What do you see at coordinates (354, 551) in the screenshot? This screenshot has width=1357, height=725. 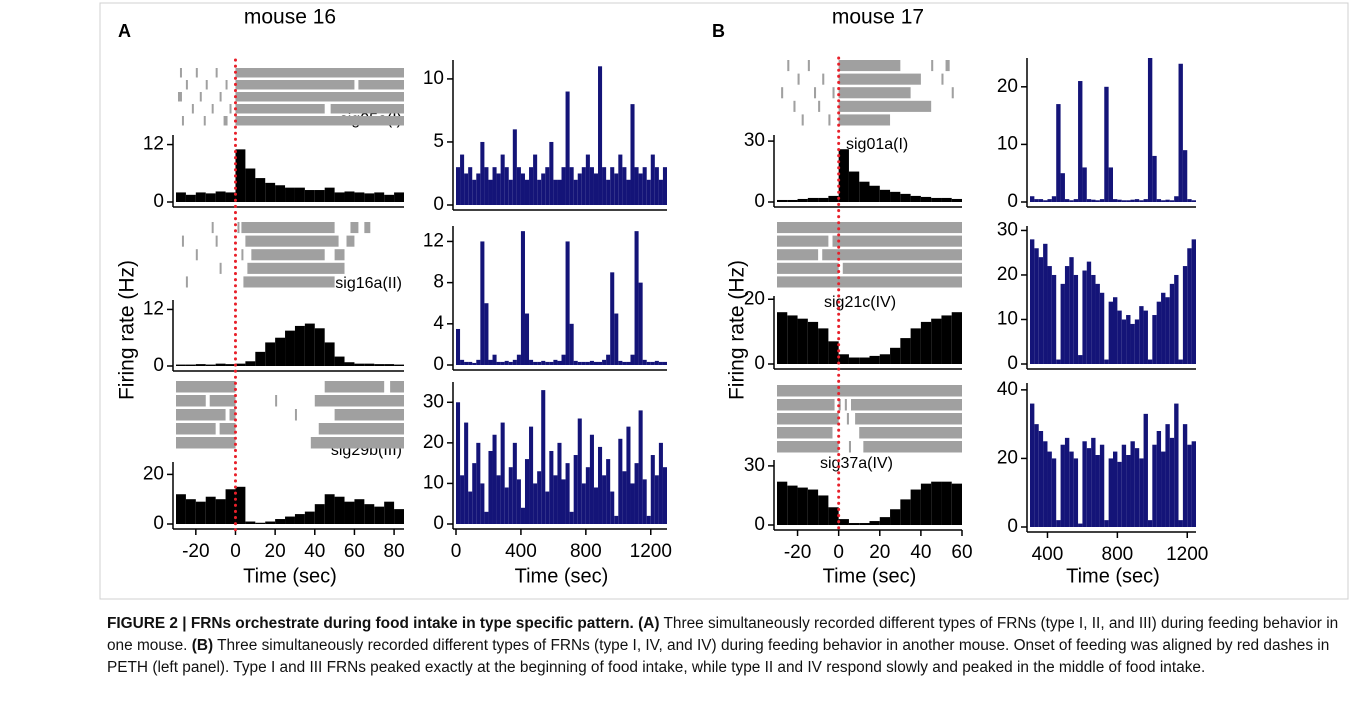 I see `x-tick-label: 60` at bounding box center [354, 551].